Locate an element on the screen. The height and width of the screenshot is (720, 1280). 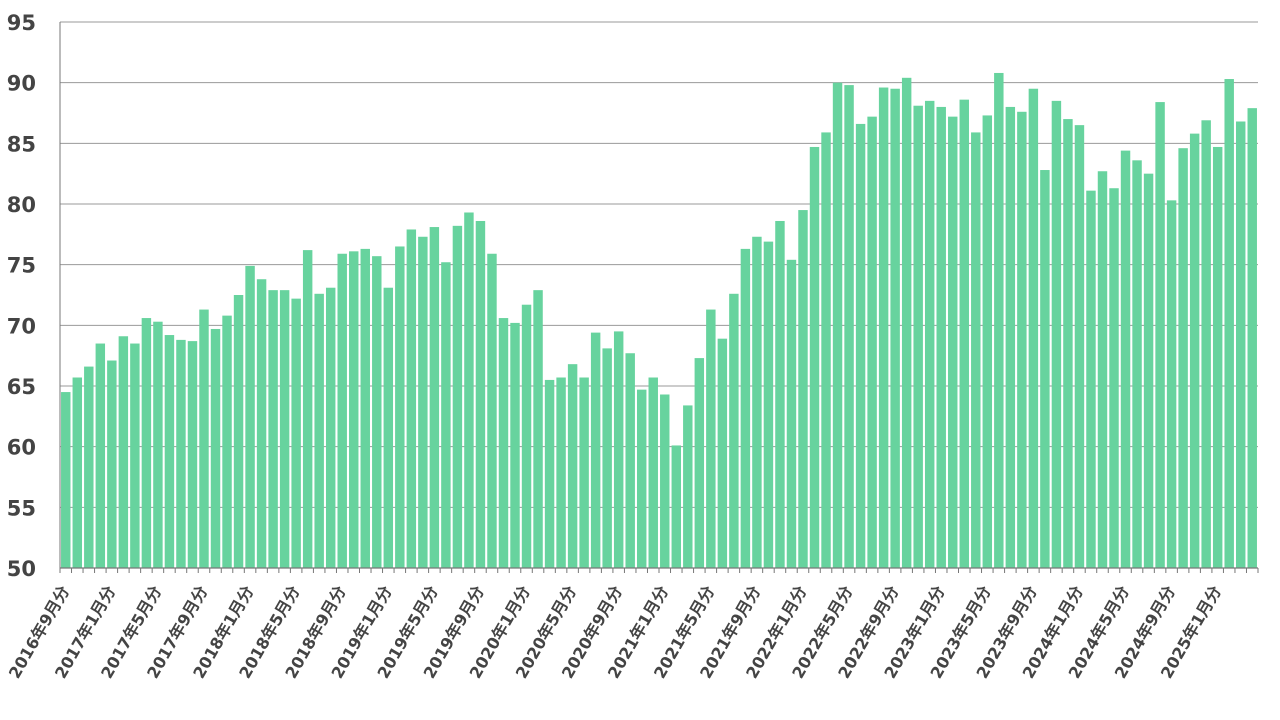
y-tick-label: 75 is located at coordinates (21, 266).